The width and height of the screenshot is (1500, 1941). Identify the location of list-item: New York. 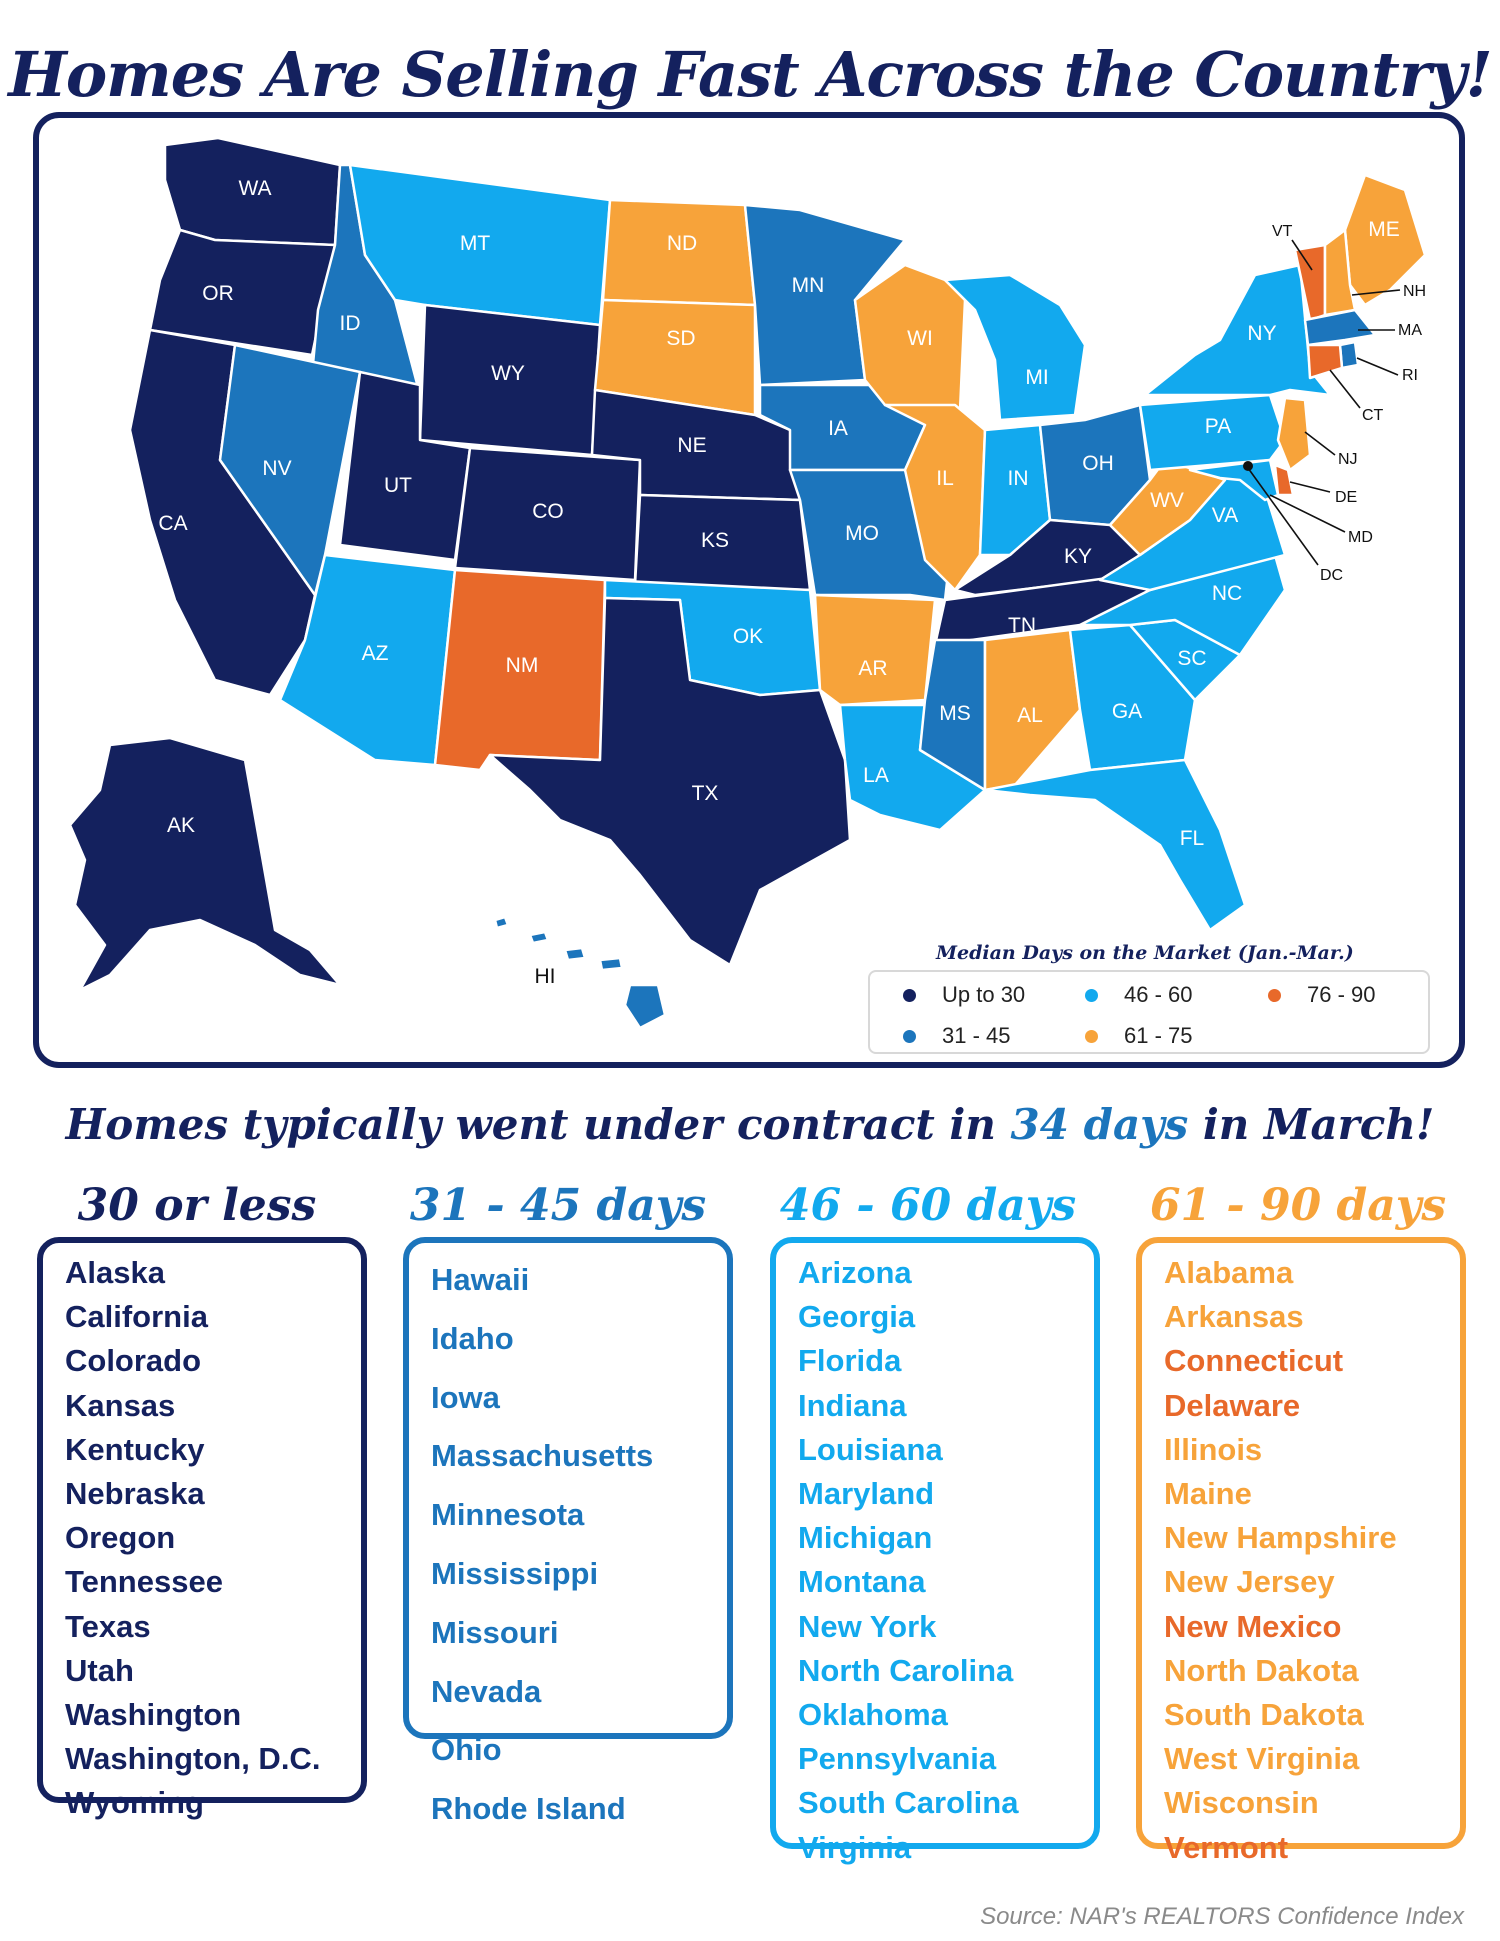
(867, 1626).